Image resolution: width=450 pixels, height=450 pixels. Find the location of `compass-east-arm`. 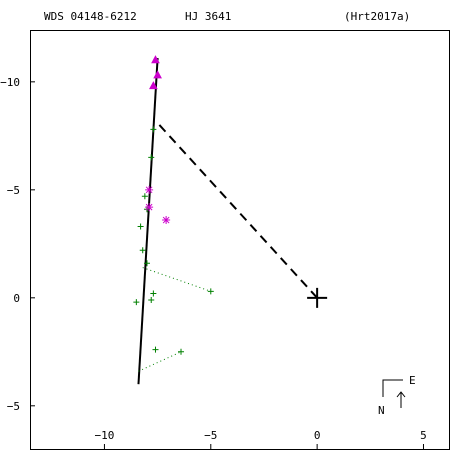

compass-east-arm is located at coordinates (392, 388).